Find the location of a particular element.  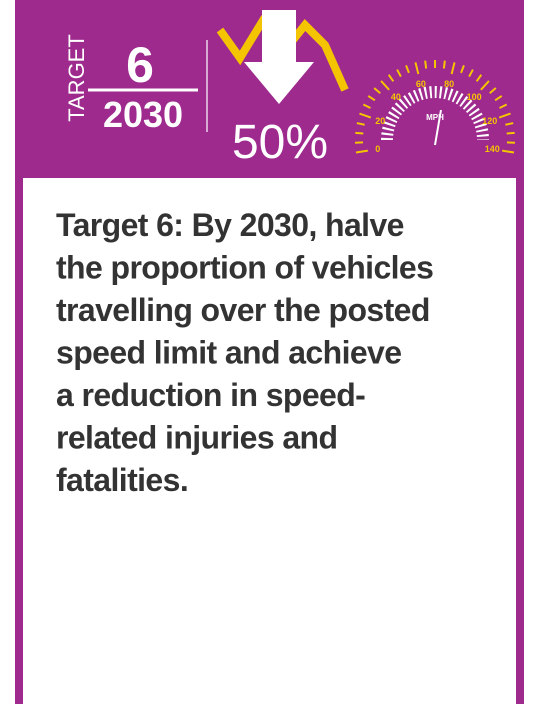

target-number: 6 is located at coordinates (140, 65).